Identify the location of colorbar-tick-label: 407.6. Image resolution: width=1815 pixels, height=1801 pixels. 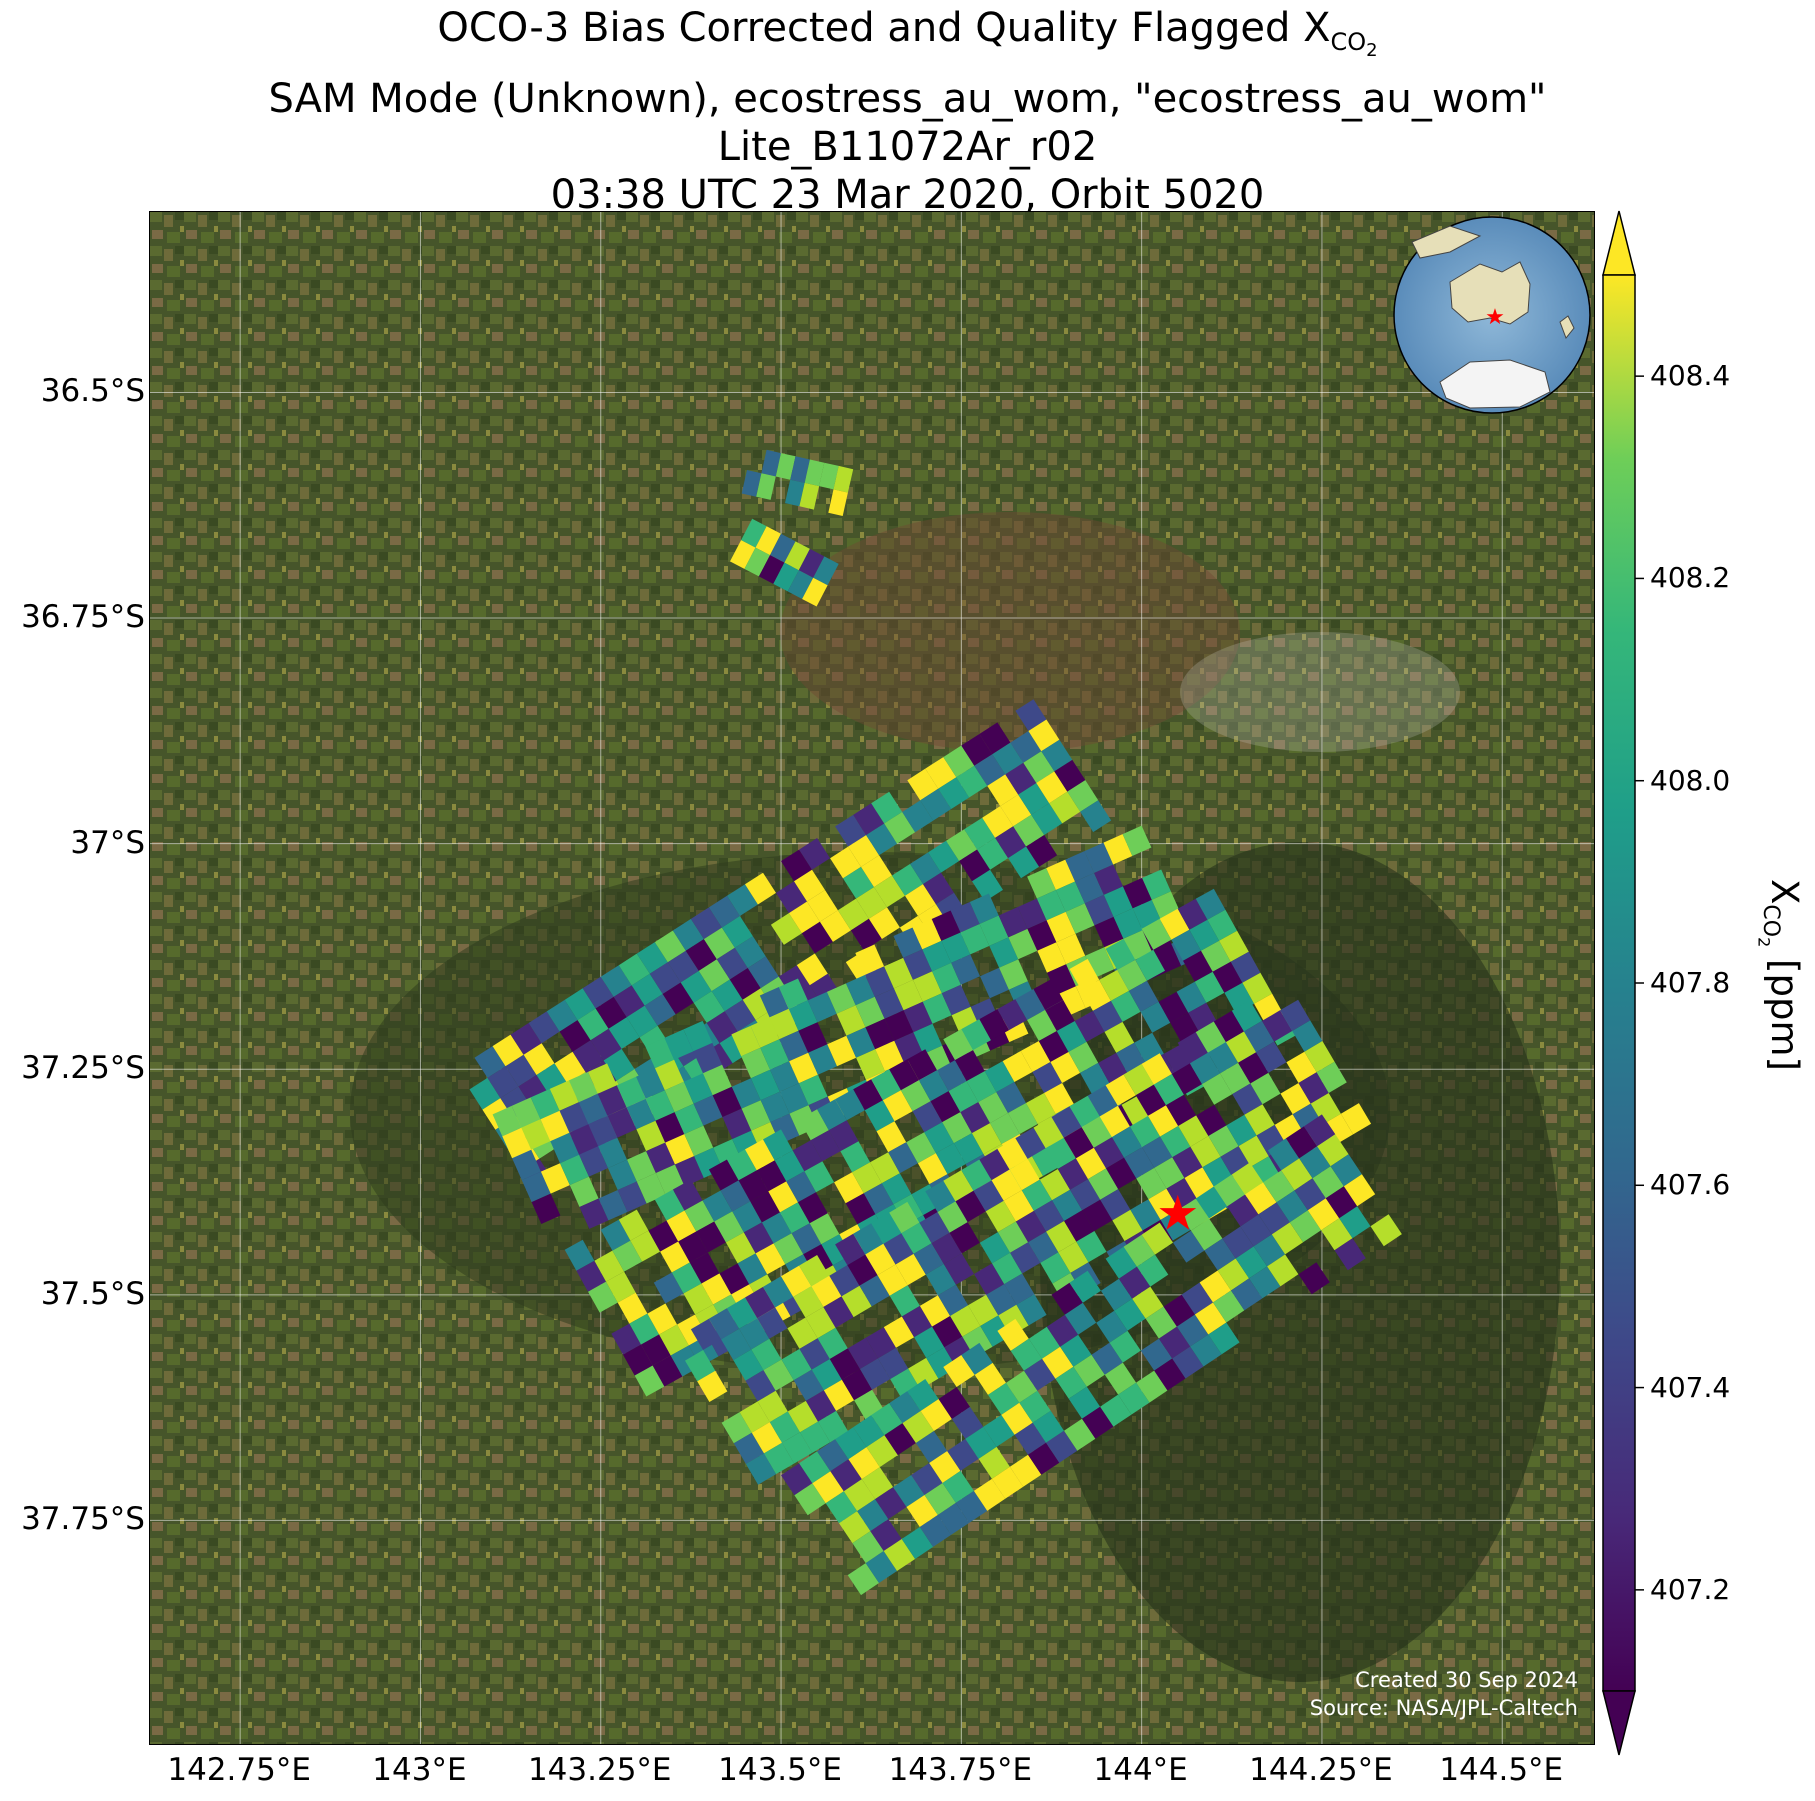
(1690, 1185).